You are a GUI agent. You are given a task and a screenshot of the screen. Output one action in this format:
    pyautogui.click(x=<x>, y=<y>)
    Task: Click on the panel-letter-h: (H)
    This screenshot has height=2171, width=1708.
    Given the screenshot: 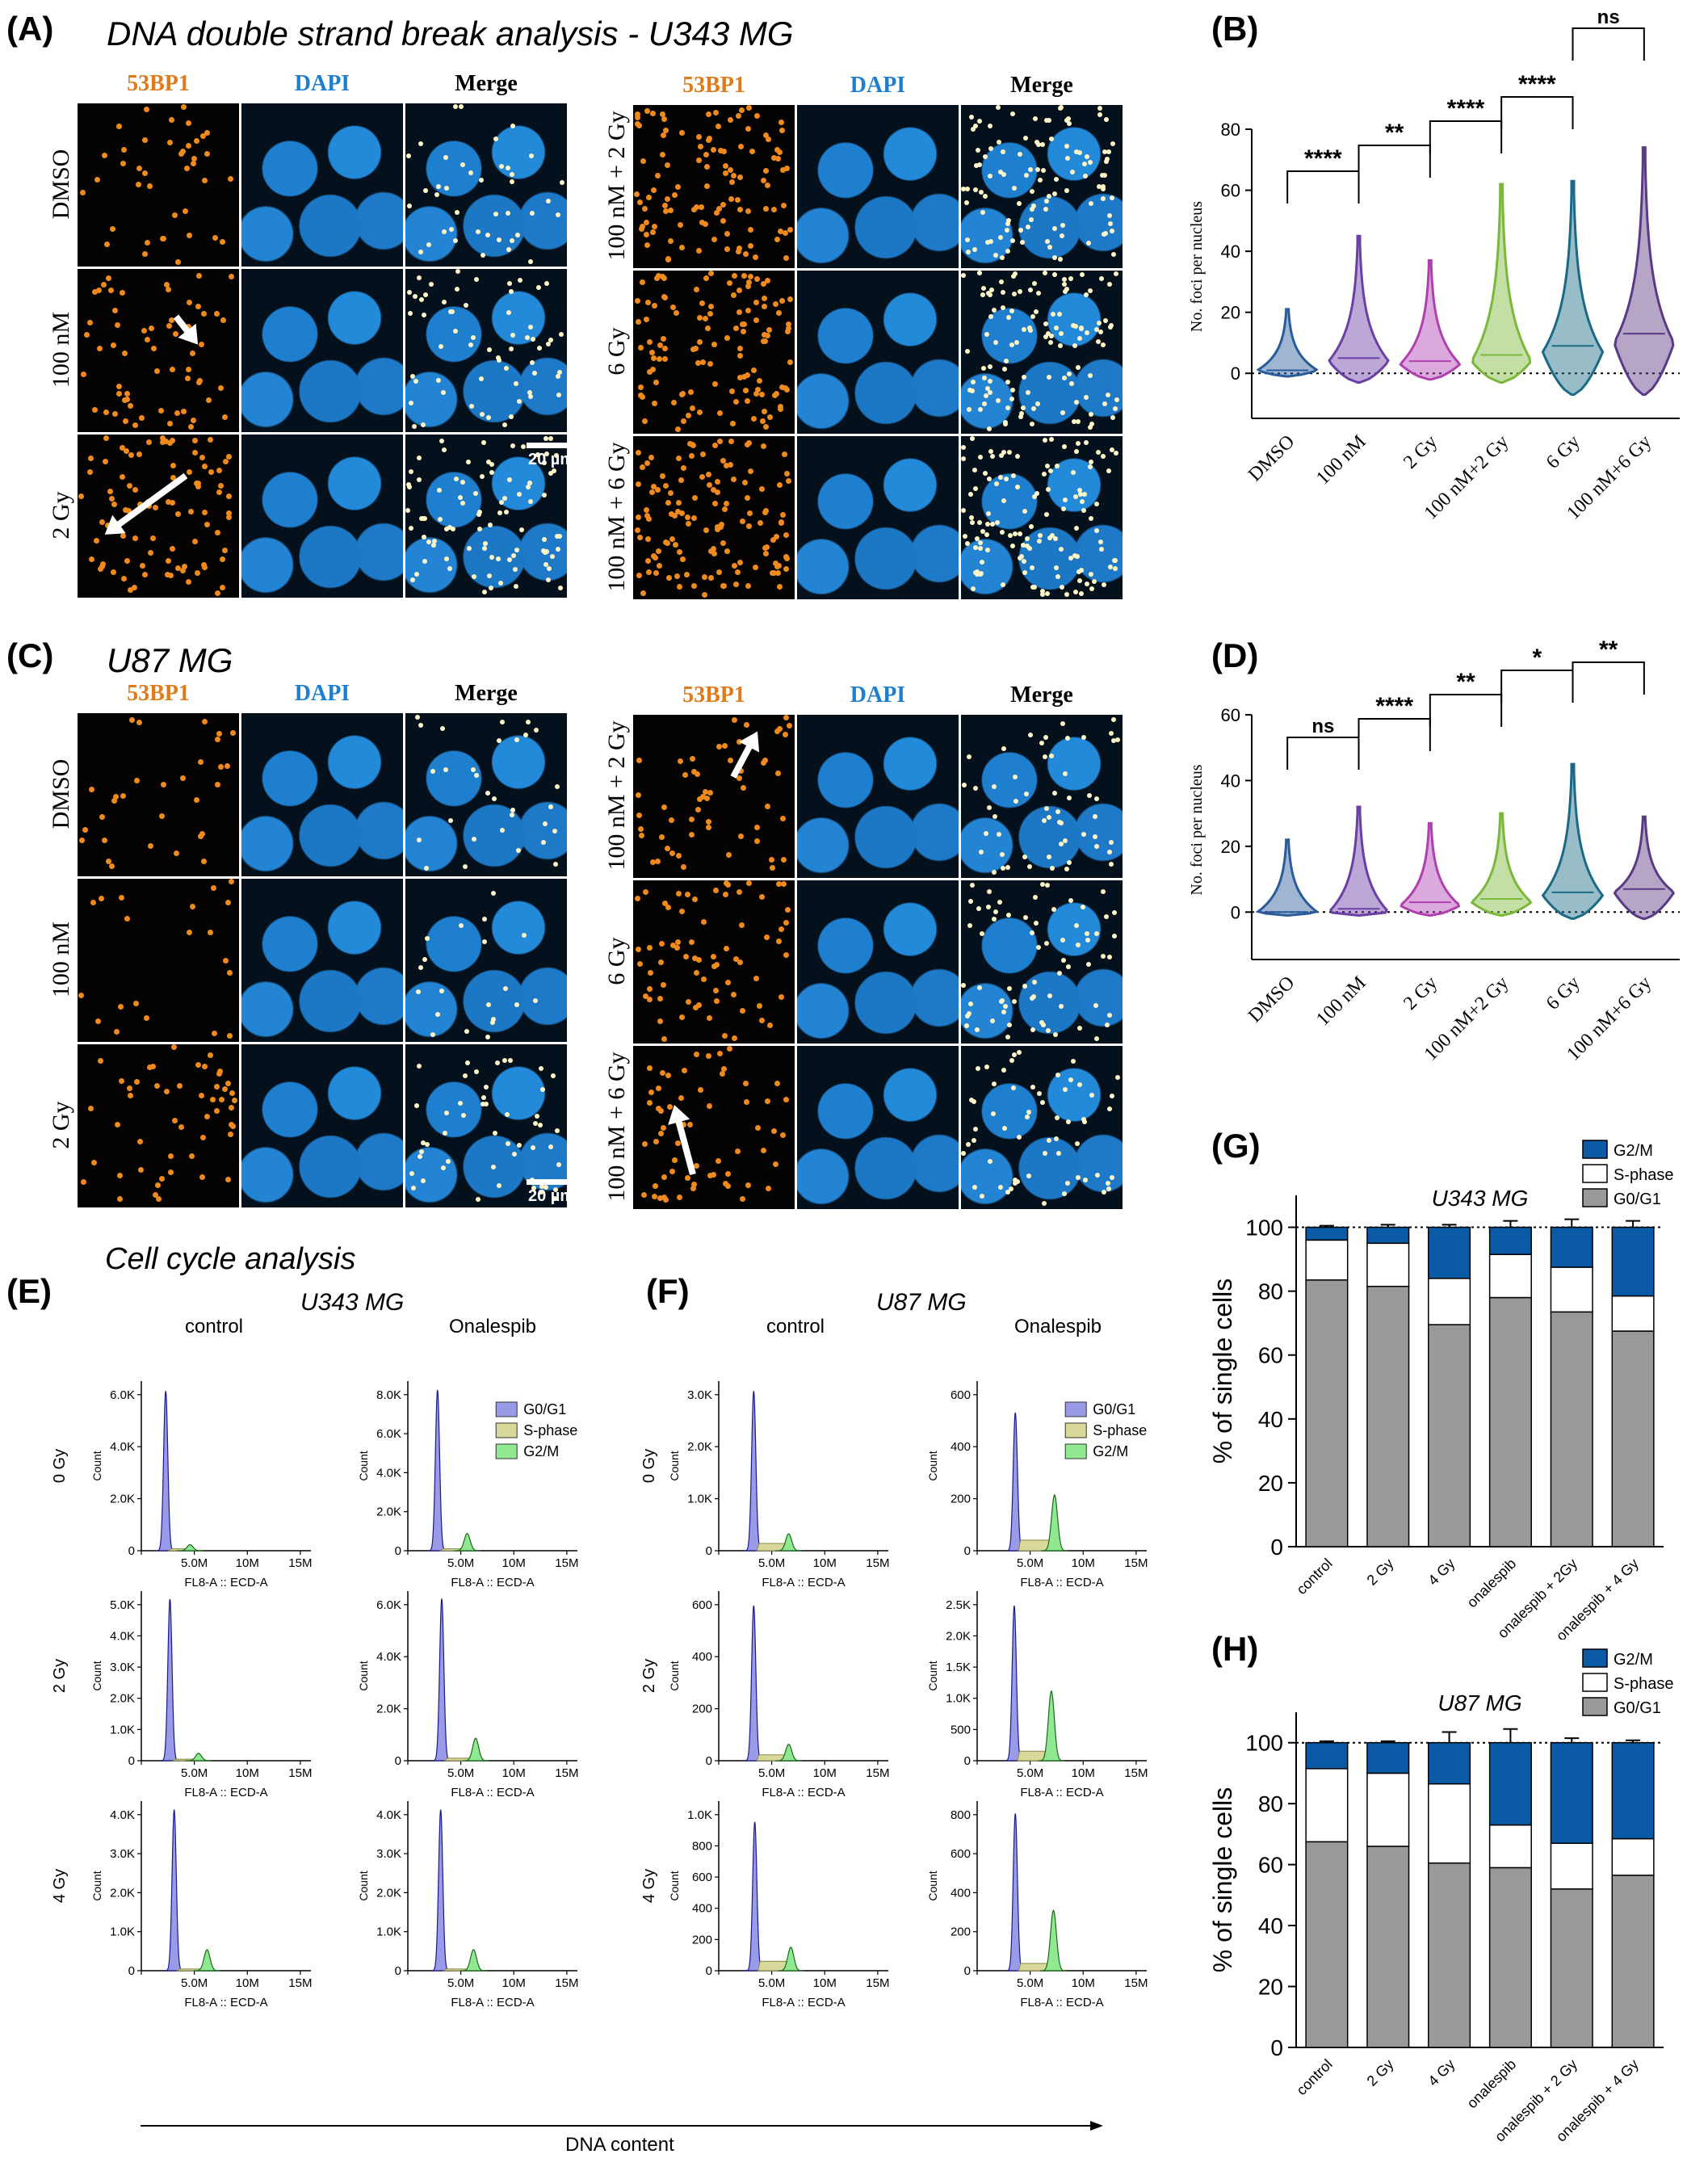 What is the action you would take?
    pyautogui.click(x=1235, y=1649)
    